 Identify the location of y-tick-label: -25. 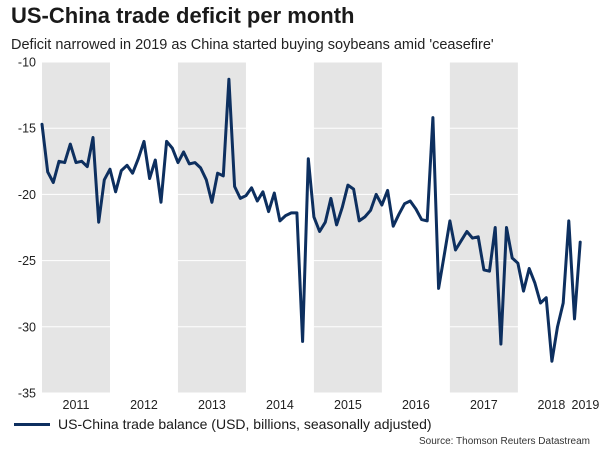
(27, 261).